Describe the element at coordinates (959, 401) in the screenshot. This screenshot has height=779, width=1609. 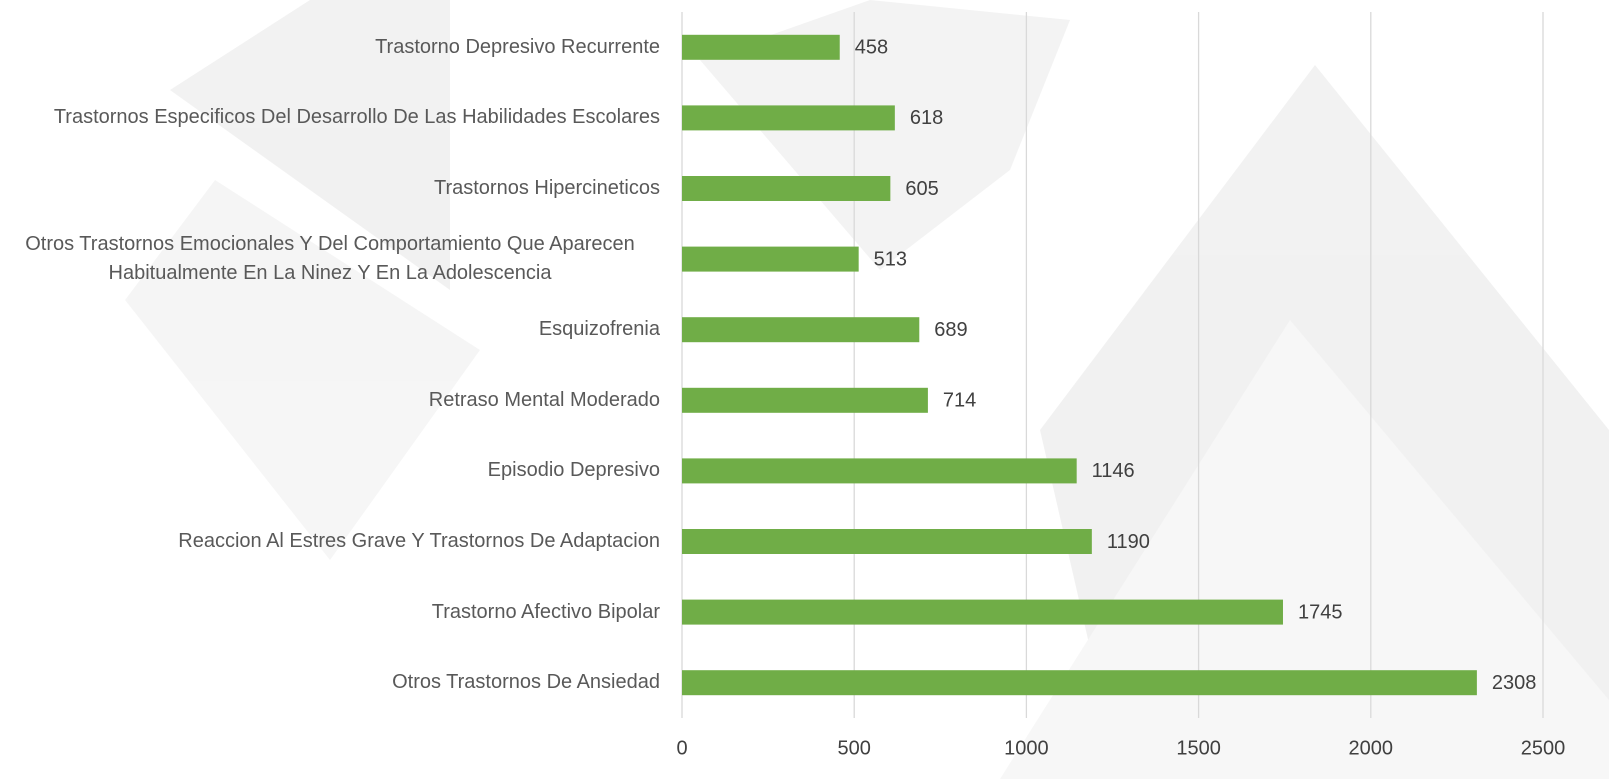
I see `data-label: 714` at that location.